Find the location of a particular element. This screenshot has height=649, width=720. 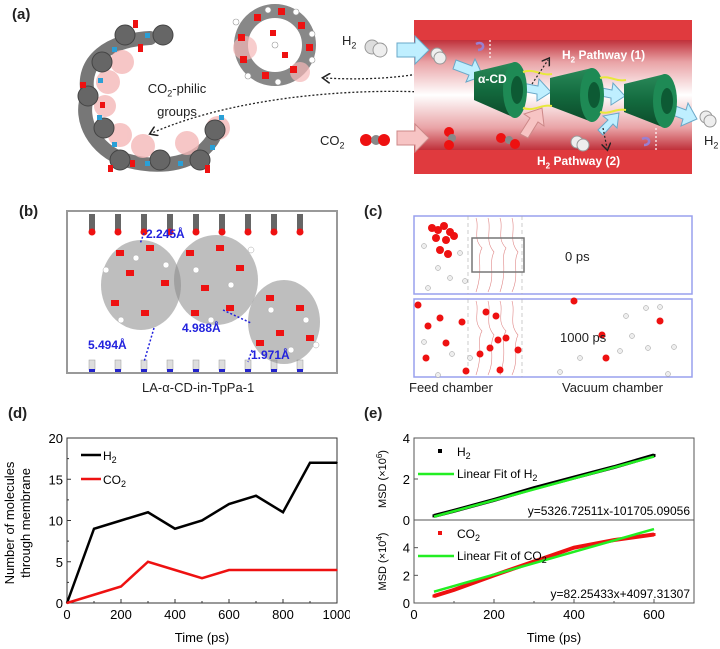

tppa-chain-molecule is located at coordinates (153, 96).